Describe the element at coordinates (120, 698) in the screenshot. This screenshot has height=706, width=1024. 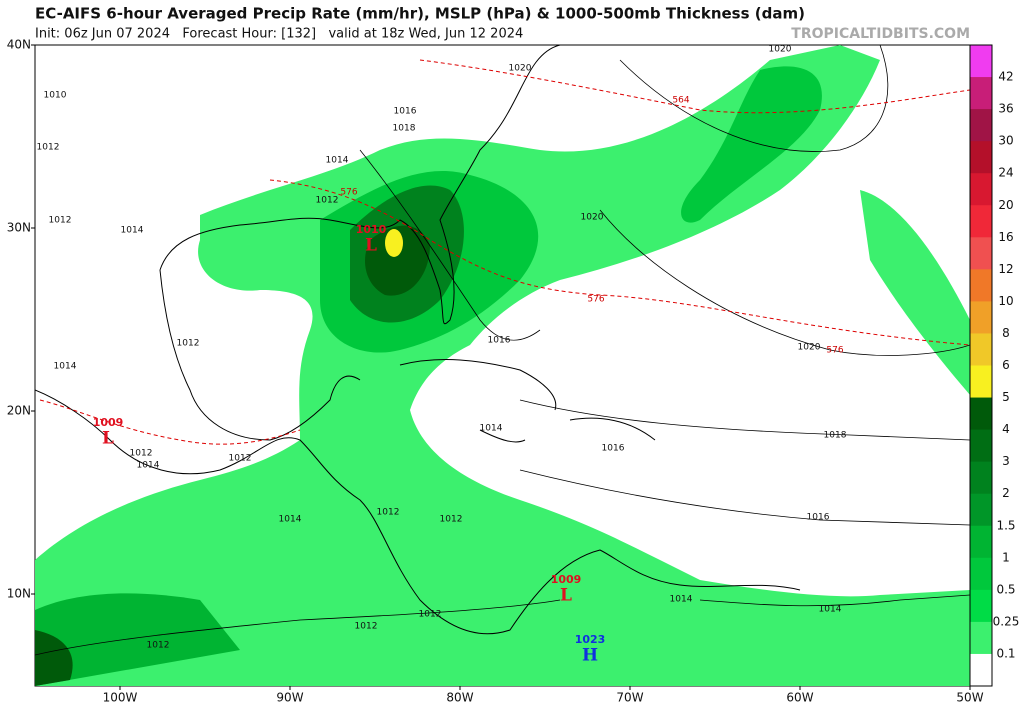
I see `lon-label: 100W` at that location.